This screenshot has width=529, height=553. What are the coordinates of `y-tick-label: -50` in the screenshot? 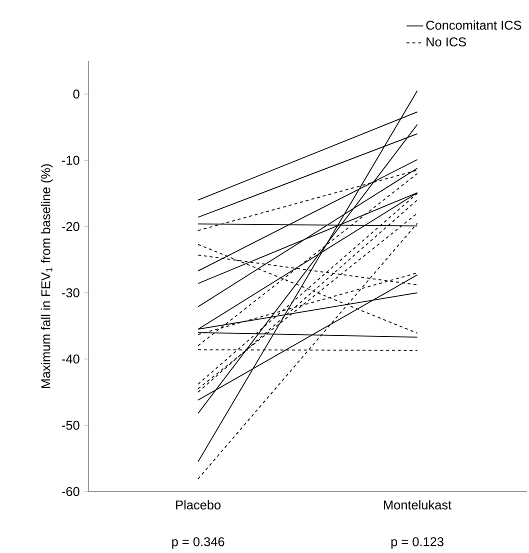 It's located at (71, 425).